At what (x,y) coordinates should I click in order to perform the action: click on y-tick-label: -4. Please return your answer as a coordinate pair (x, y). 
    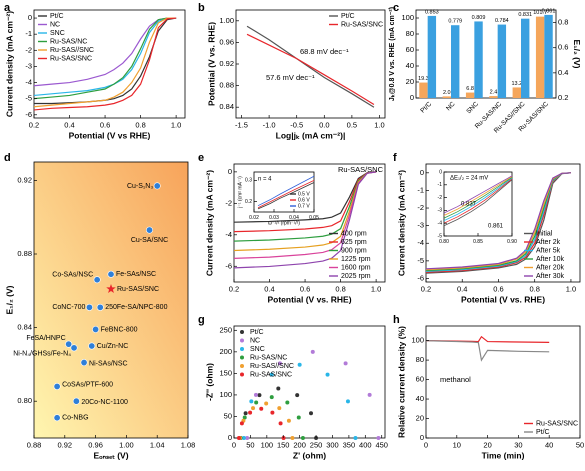
    Looking at the image, I should click on (228, 234).